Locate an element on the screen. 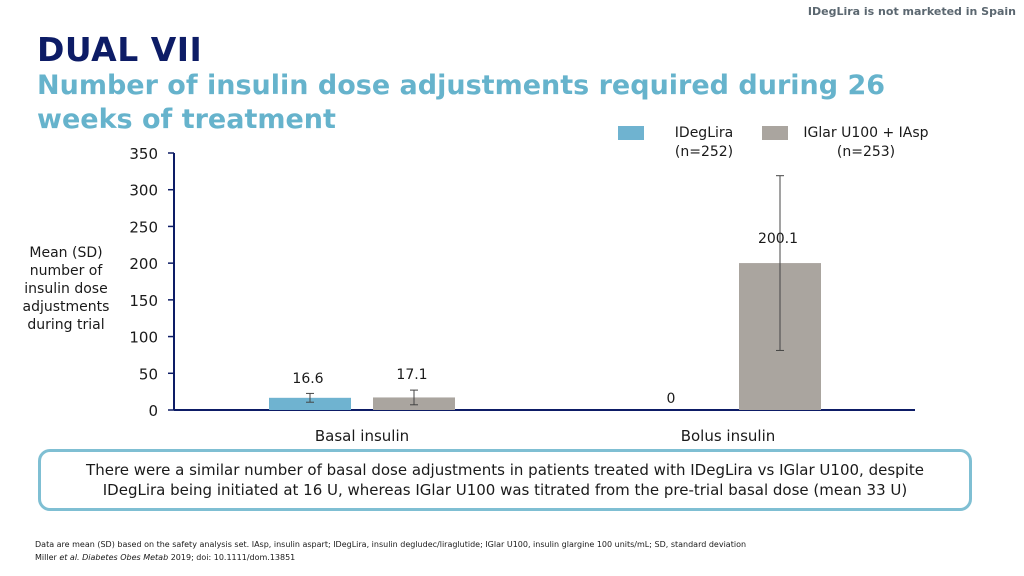  legend-label-ideglira: IDegLira (n=252) is located at coordinates (704, 142).